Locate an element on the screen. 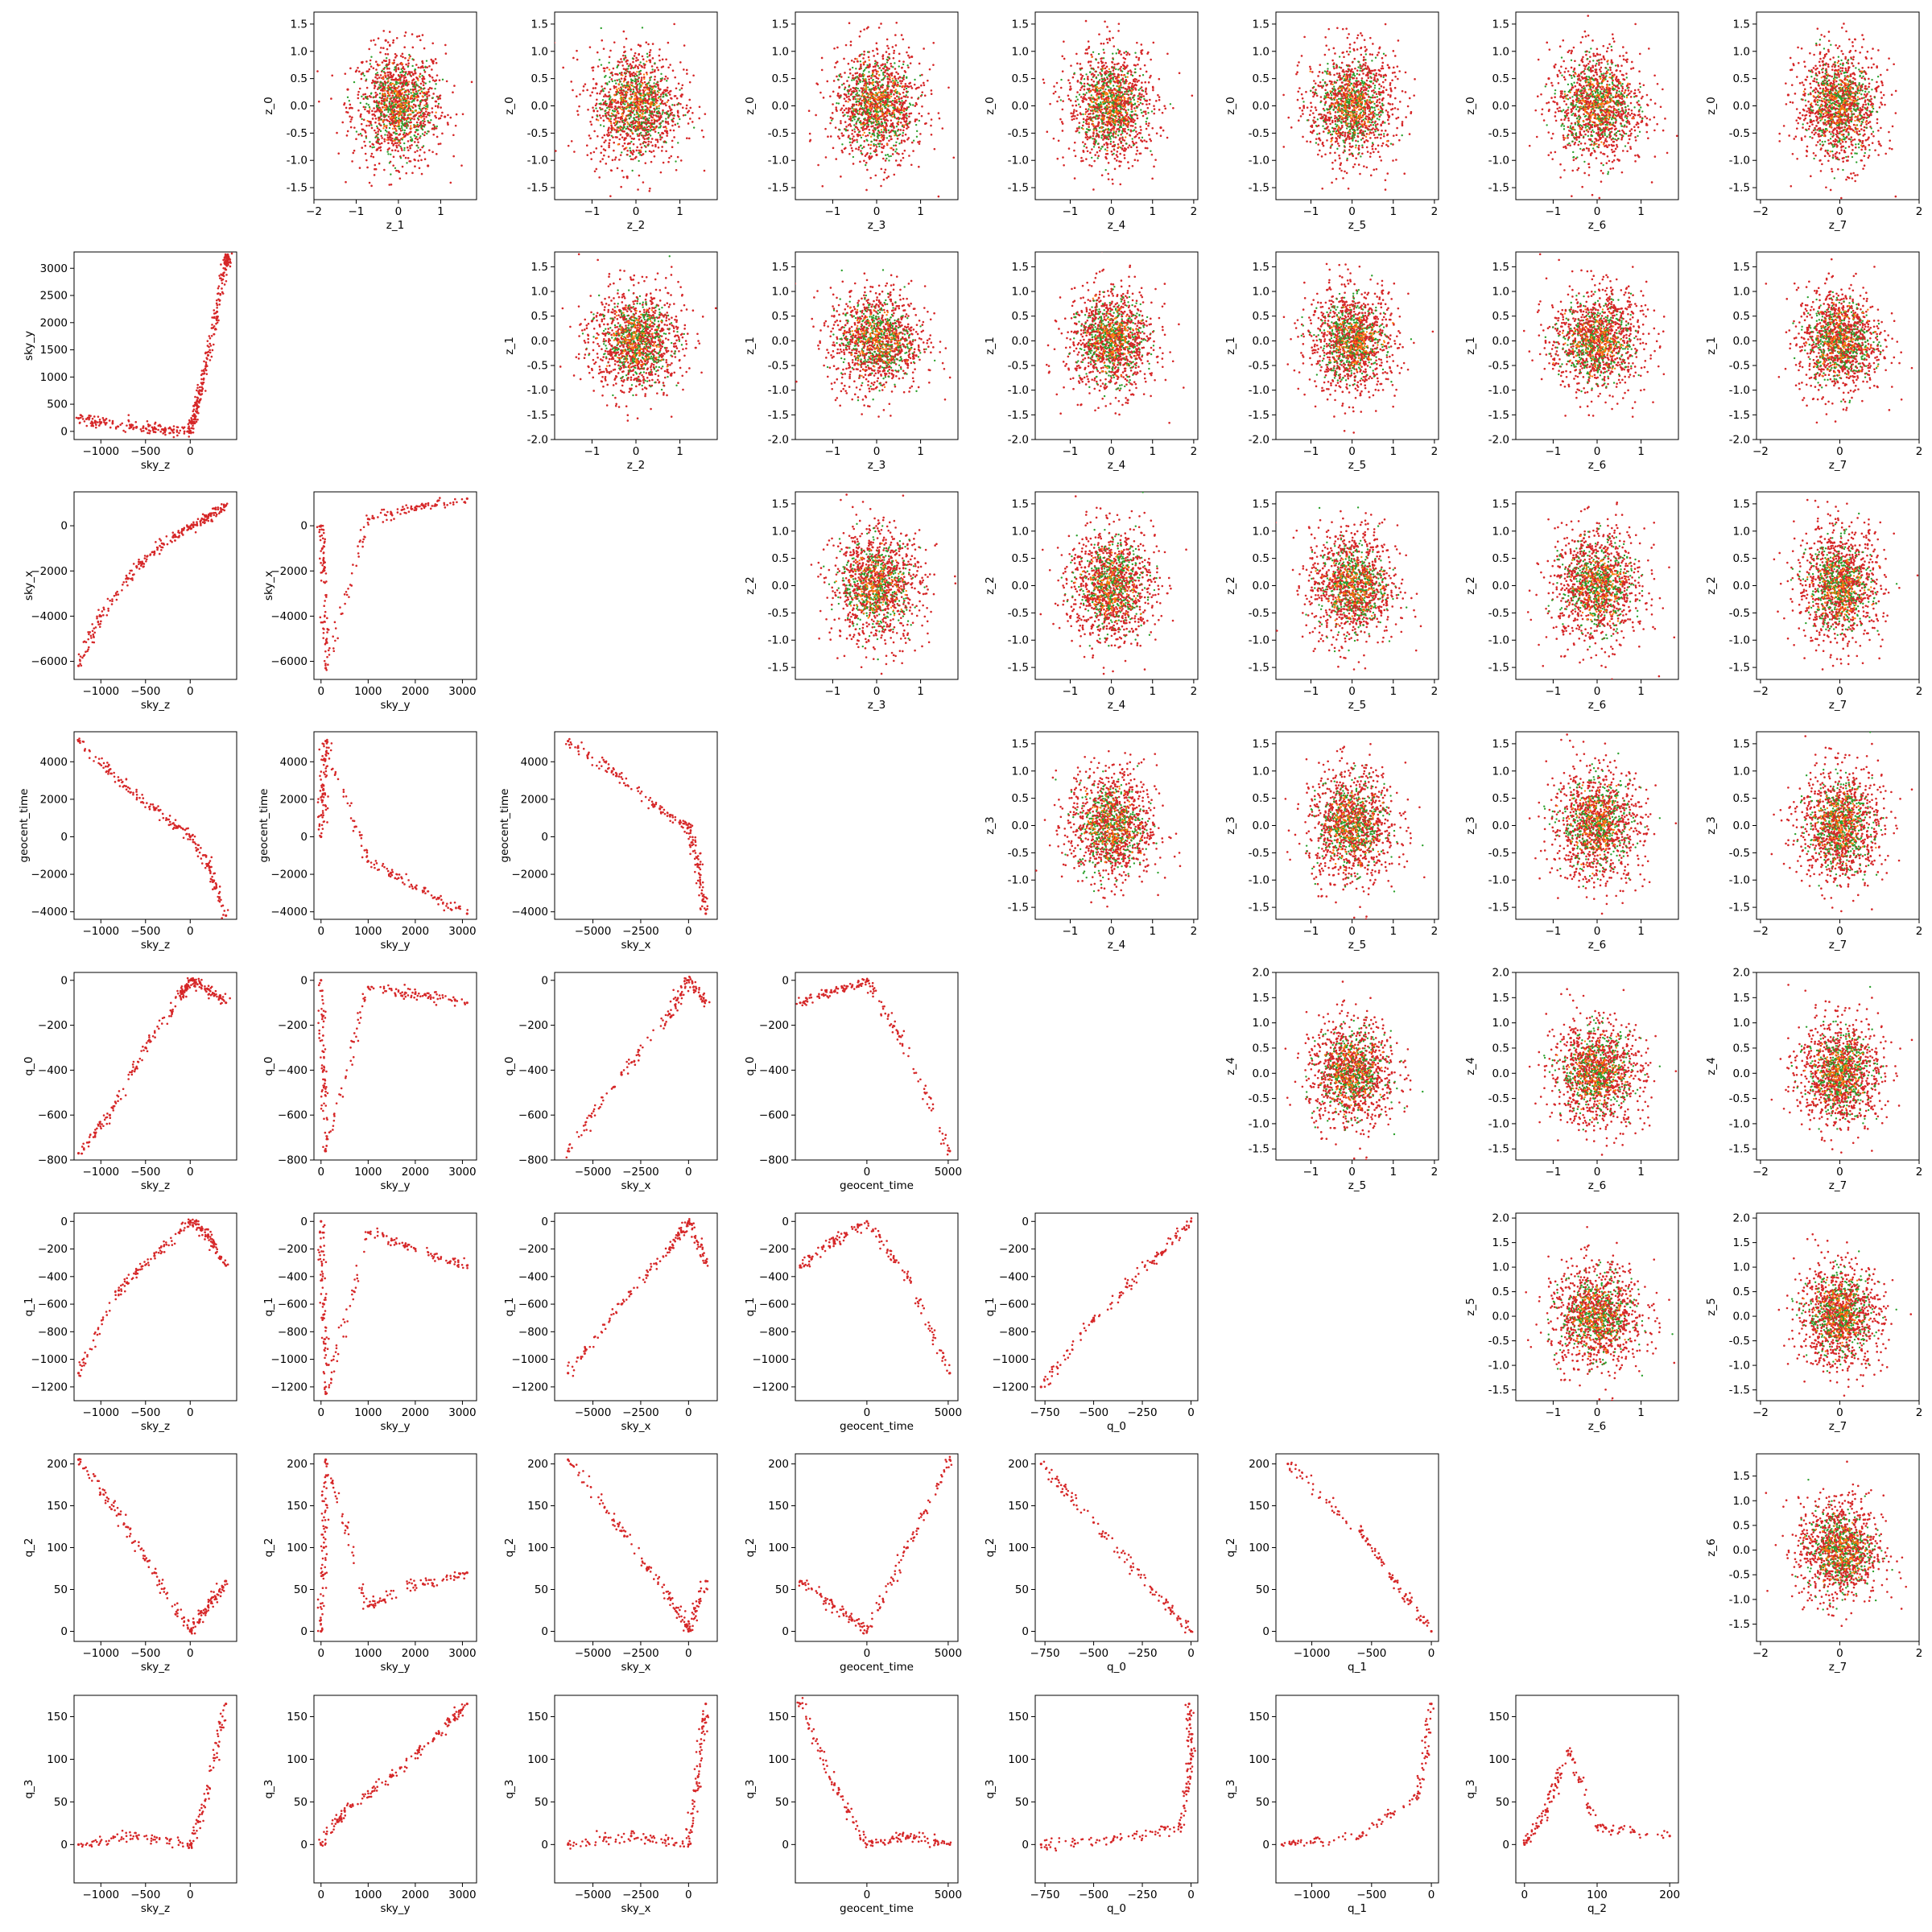  x-tick-label: 1 is located at coordinates (920, 211).